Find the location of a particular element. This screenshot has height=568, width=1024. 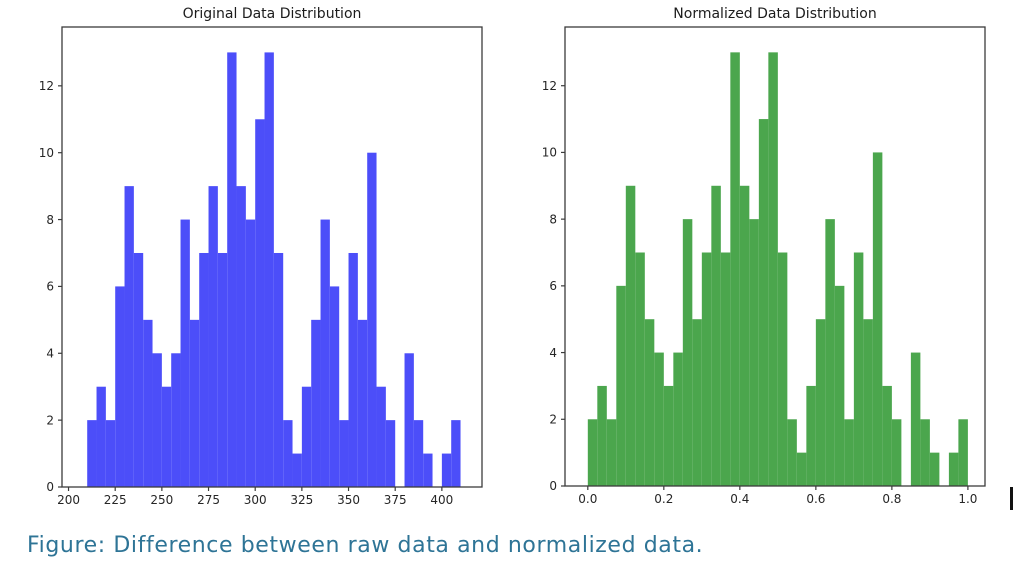

x-tick-label: 0.2 is located at coordinates (663, 499).